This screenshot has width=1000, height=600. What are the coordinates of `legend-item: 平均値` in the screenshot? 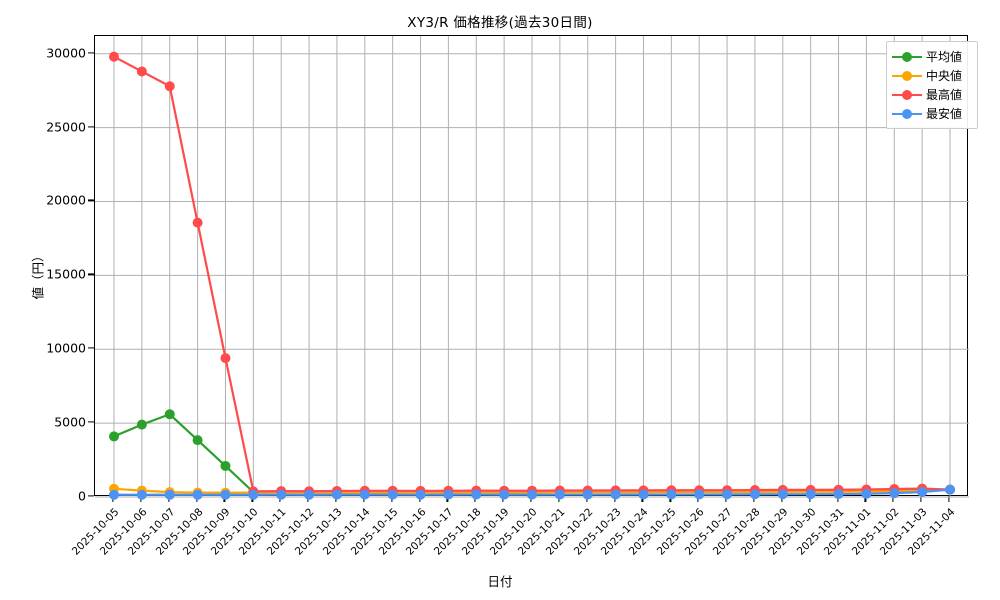 It's located at (931, 56).